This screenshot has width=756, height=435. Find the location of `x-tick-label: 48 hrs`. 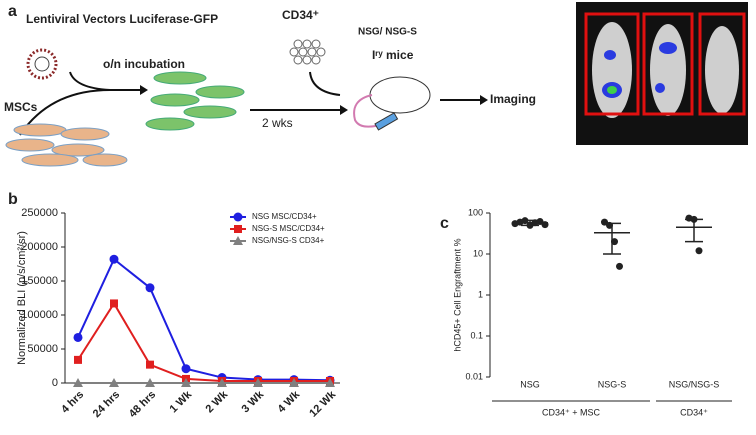

x-tick-label: 48 hrs is located at coordinates (142, 404).